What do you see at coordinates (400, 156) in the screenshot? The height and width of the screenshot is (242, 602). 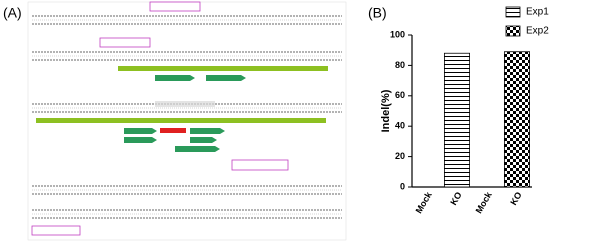 I see `y-tick-label: 20` at bounding box center [400, 156].